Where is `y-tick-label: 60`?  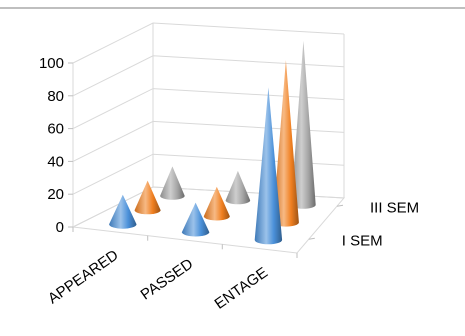 y-tick-label: 60 is located at coordinates (55, 129).